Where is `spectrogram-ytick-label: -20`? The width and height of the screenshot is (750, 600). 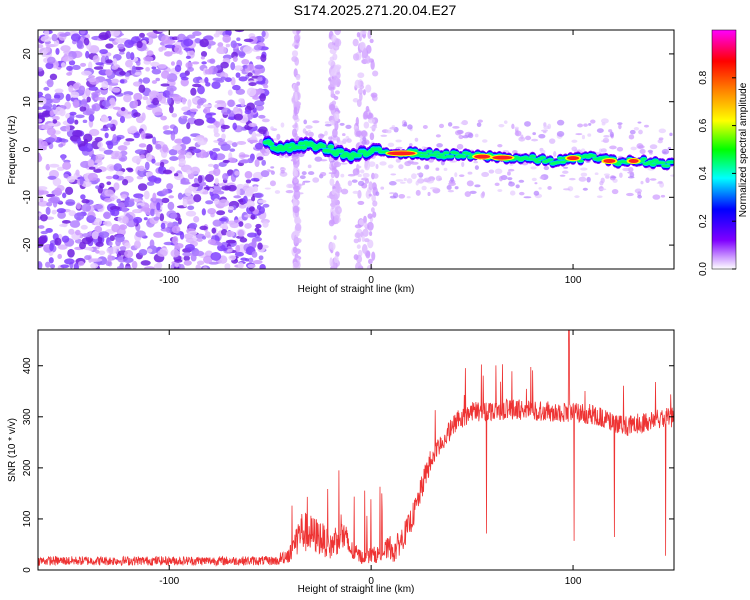
spectrogram-ytick-label: -20 is located at coordinates (27, 244).